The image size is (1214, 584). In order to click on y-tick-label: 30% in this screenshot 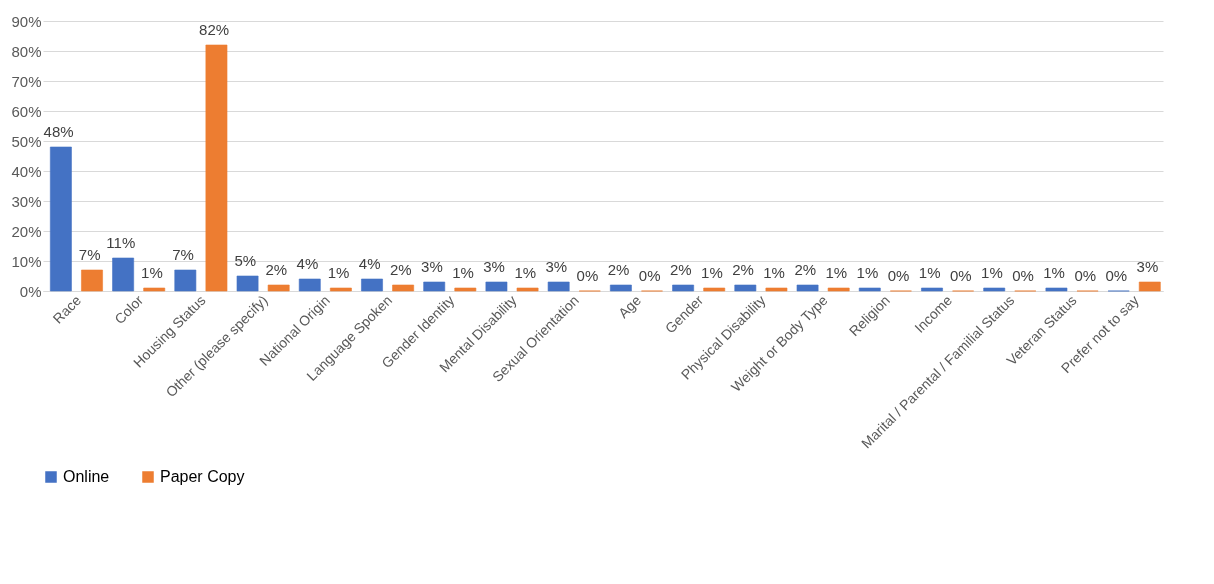, I will do `click(26, 201)`.